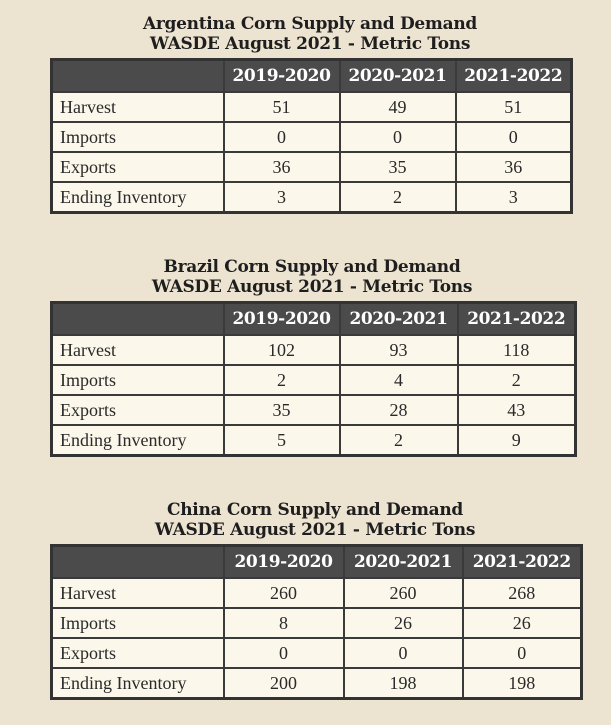 The image size is (611, 725). I want to click on cell-value: 43, so click(516, 410).